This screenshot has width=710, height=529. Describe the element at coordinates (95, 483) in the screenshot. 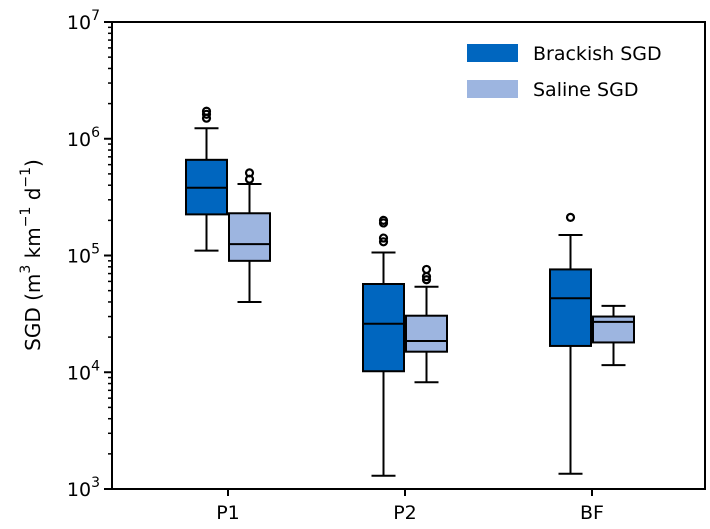

I see `y-tick-exp-0: 3` at that location.